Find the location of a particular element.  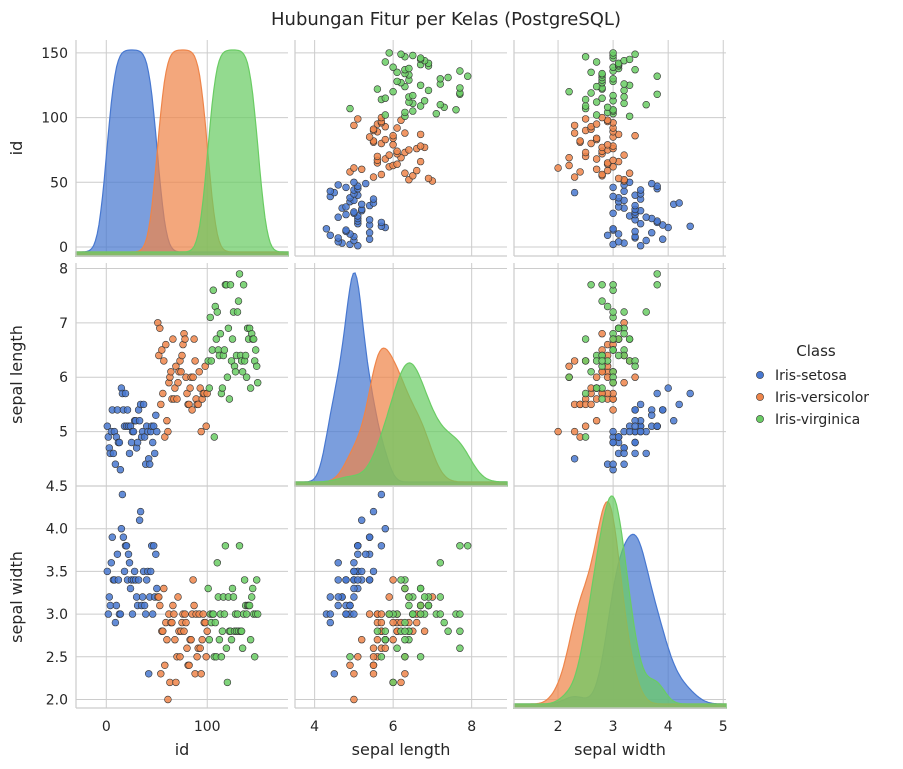

kde-Iris-virginica is located at coordinates (182, 153).